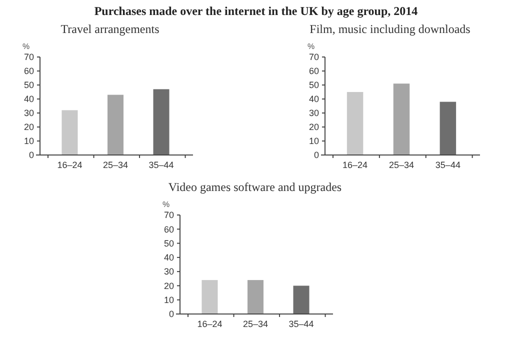 Image resolution: width=512 pixels, height=337 pixels. What do you see at coordinates (255, 187) in the screenshot?
I see `chart-subtitle: Video games software and upgrades` at bounding box center [255, 187].